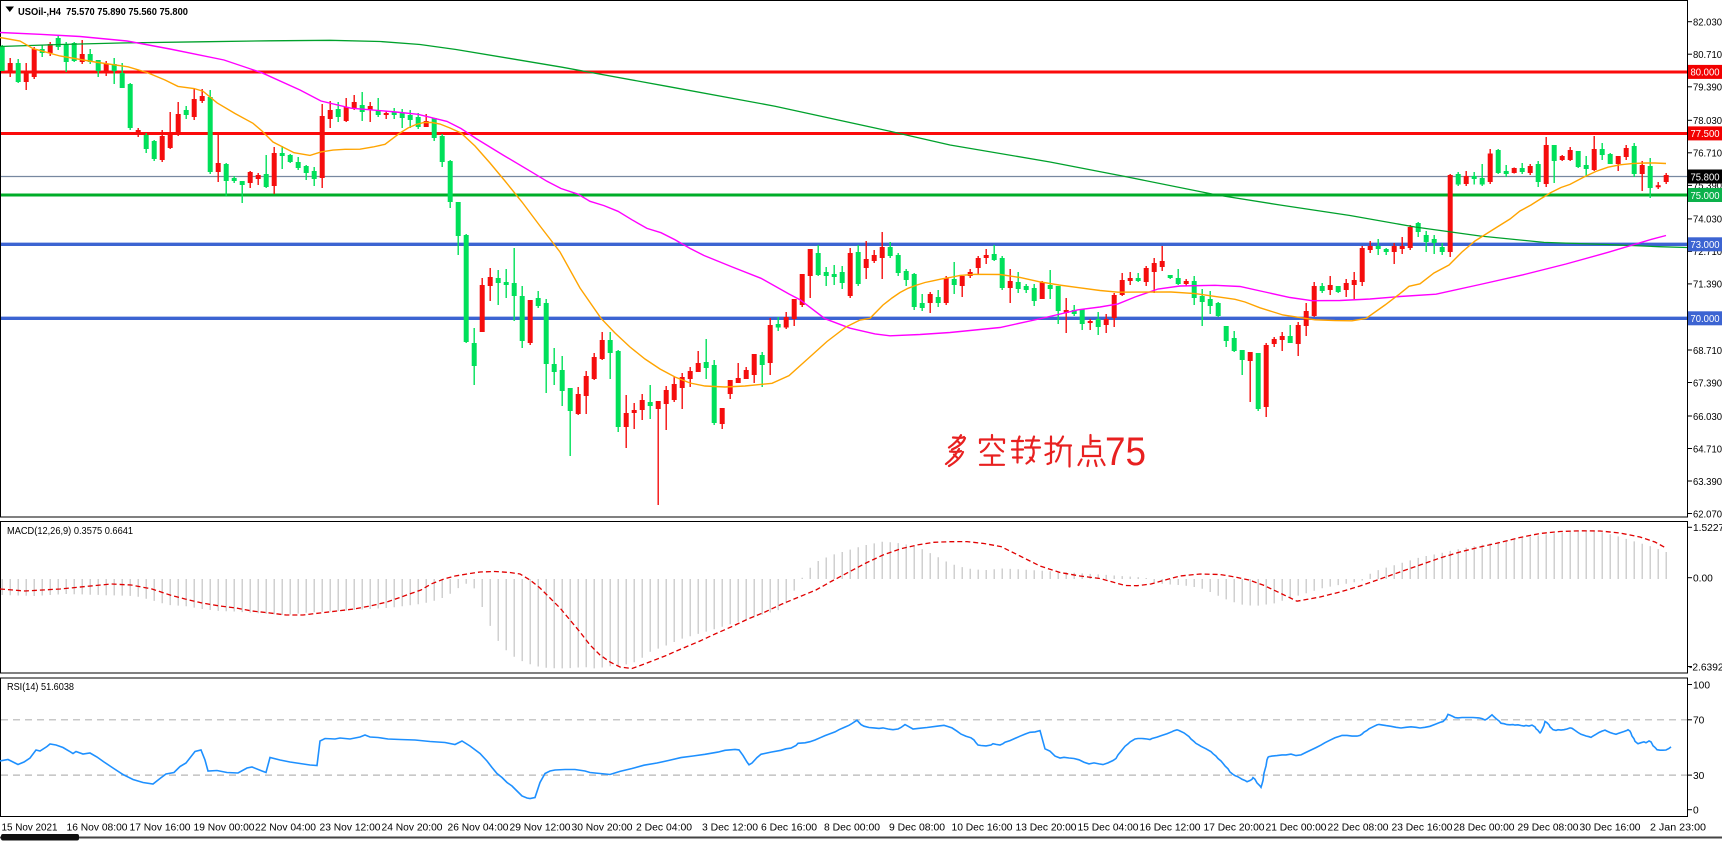 This screenshot has height=846, width=1722. What do you see at coordinates (1705, 196) in the screenshot?
I see `svg-text: 75.000` at bounding box center [1705, 196].